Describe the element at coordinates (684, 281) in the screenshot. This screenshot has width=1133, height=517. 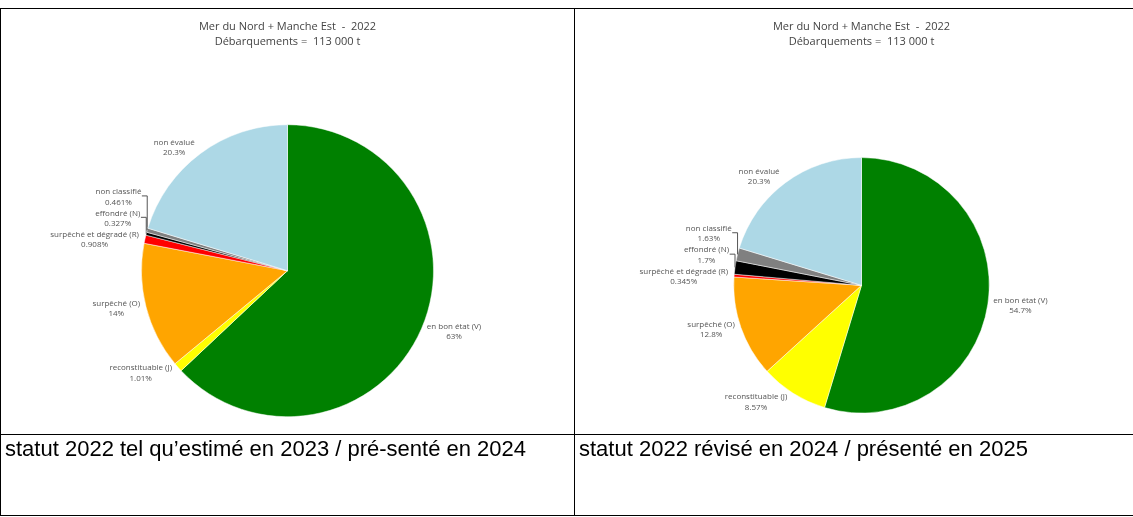
I see `data-label: 0.345%` at that location.